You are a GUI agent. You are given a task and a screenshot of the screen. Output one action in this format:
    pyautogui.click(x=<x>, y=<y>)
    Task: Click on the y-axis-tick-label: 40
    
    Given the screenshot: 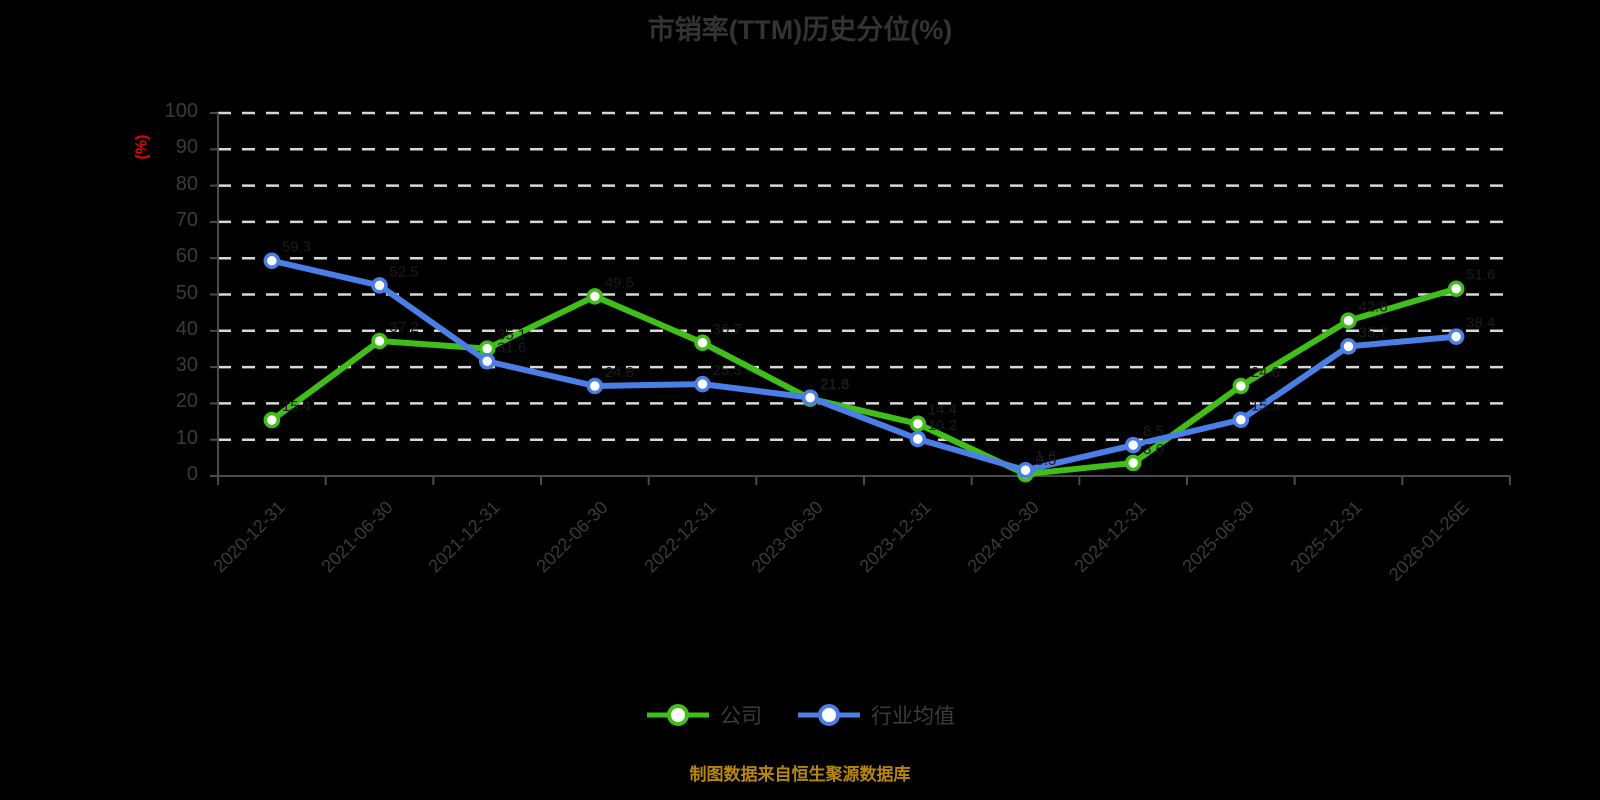 What is the action you would take?
    pyautogui.click(x=186, y=328)
    